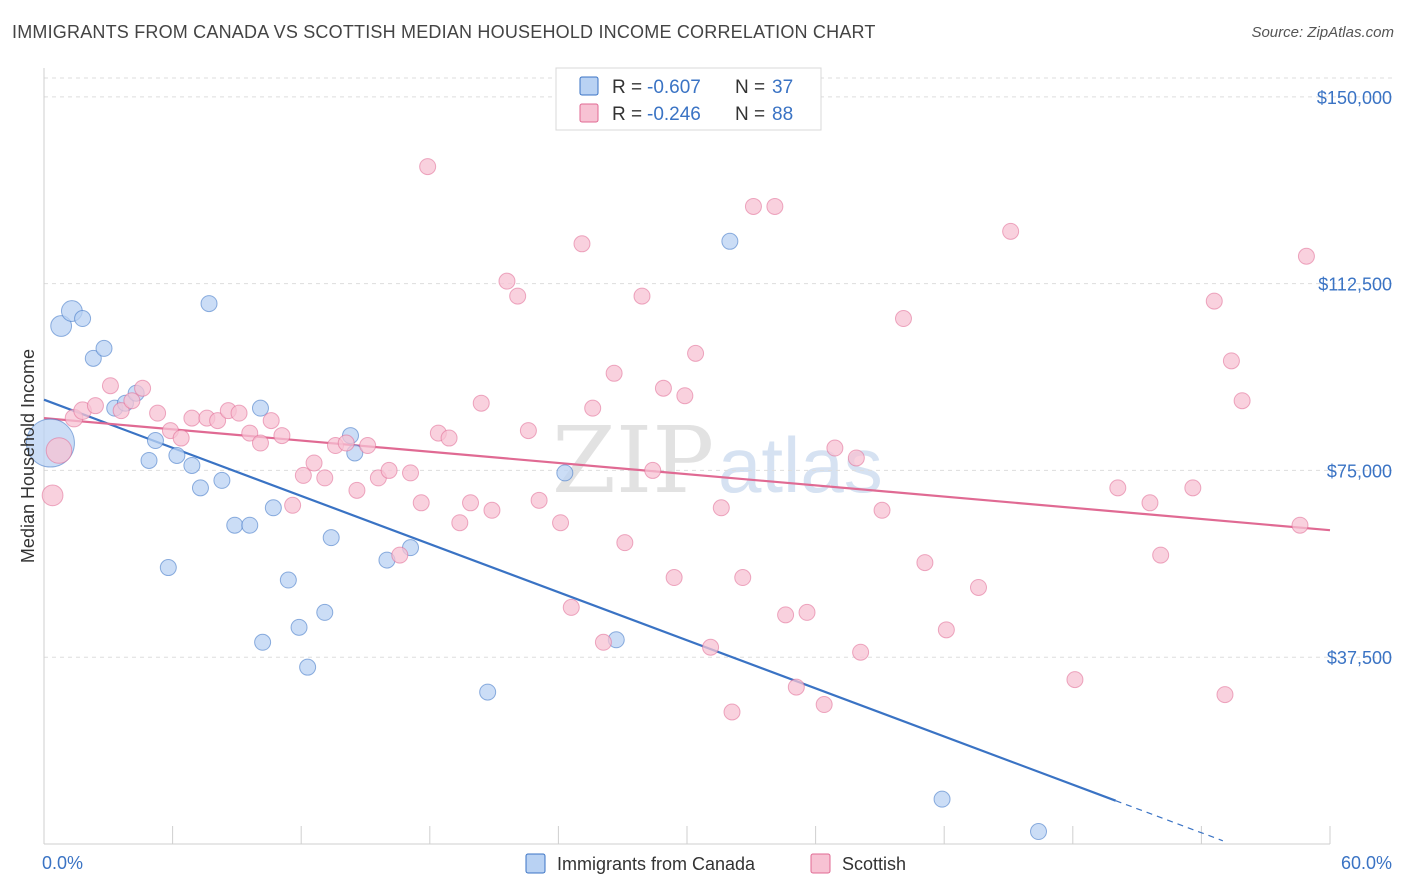  I want to click on series-label-canada: Immigrants from Canada, so click(656, 864).